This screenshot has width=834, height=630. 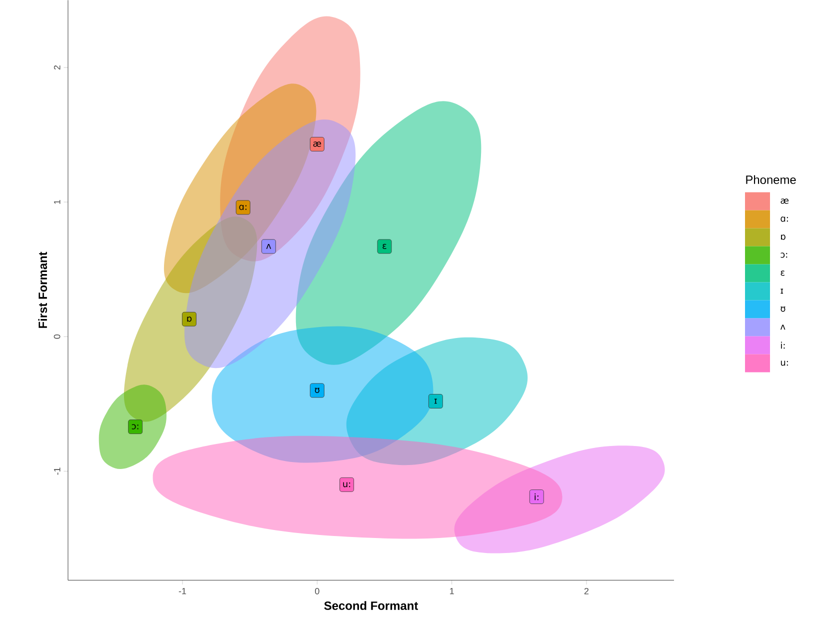 I want to click on y-tick-label: 0, so click(x=57, y=336).